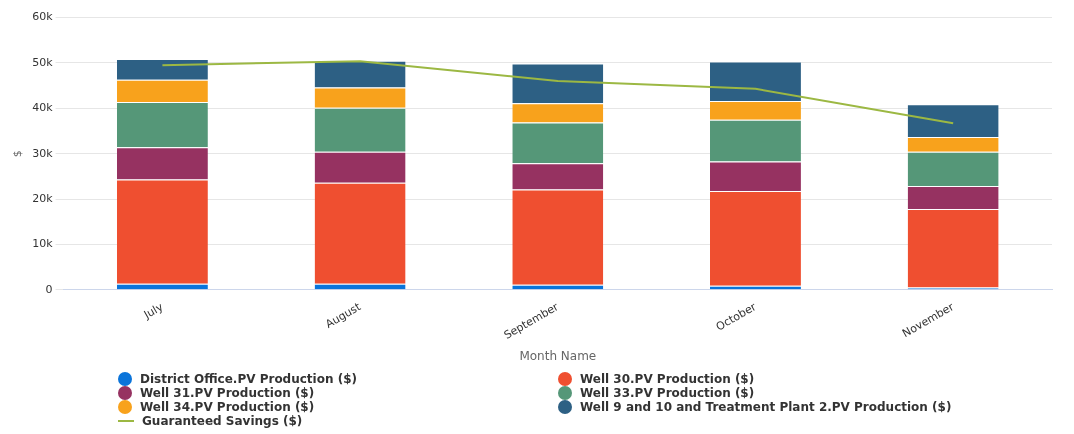 Image resolution: width=1074 pixels, height=434 pixels. Describe the element at coordinates (667, 393) in the screenshot. I see `legend-label: Well 33.PV Production ($)` at that location.